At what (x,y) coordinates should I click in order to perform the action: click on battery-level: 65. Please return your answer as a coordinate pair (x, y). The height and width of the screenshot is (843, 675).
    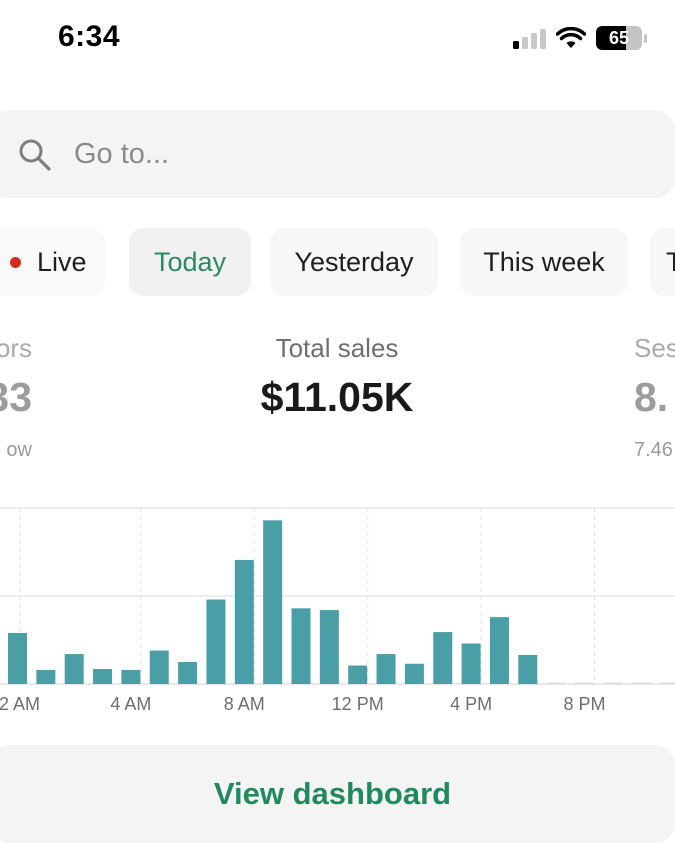
    Looking at the image, I should click on (619, 37).